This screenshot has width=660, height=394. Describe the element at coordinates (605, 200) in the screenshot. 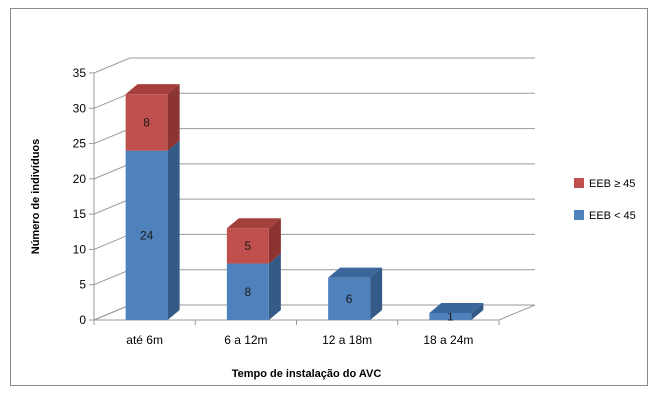

I see `legend: EEB ≥ 45 EEB < 45` at that location.